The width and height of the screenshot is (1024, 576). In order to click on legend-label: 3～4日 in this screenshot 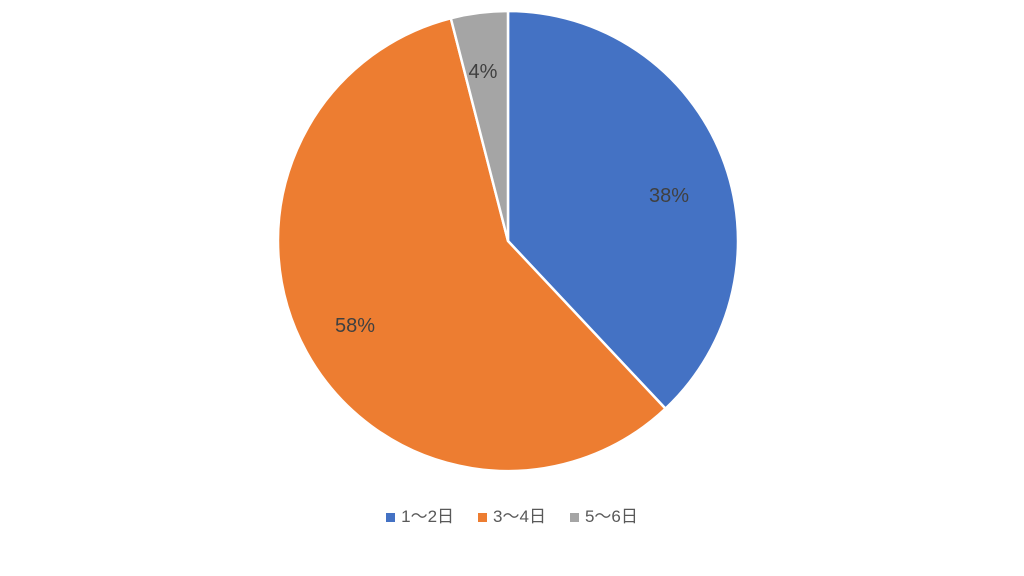, I will do `click(519, 516)`.